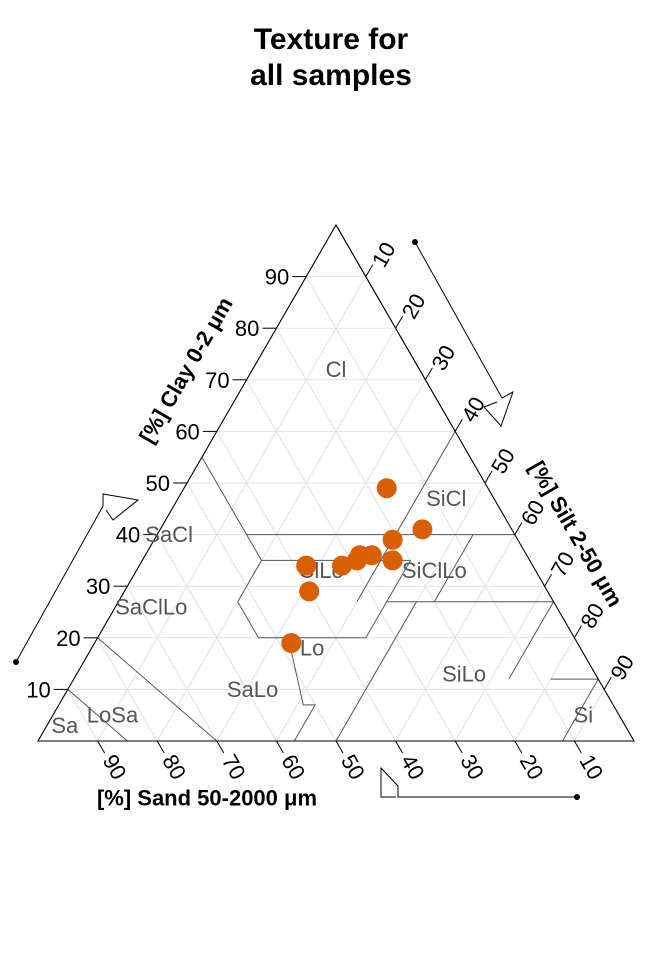 The width and height of the screenshot is (672, 960). Describe the element at coordinates (217, 380) in the screenshot. I see `clay-tick-label: 70` at that location.